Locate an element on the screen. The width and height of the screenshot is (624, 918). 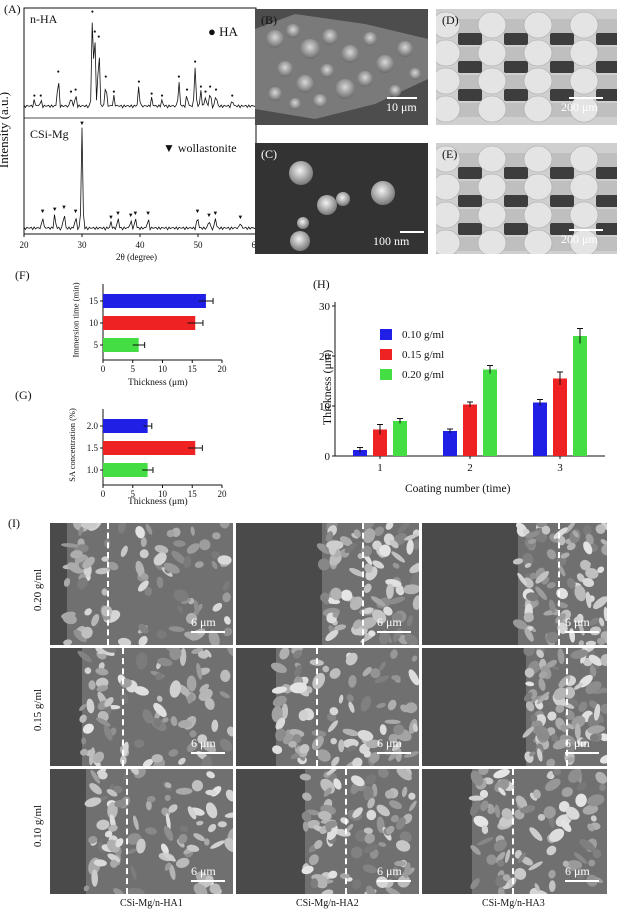
chart-h-x-tick-label: 2 is located at coordinates (470, 468).